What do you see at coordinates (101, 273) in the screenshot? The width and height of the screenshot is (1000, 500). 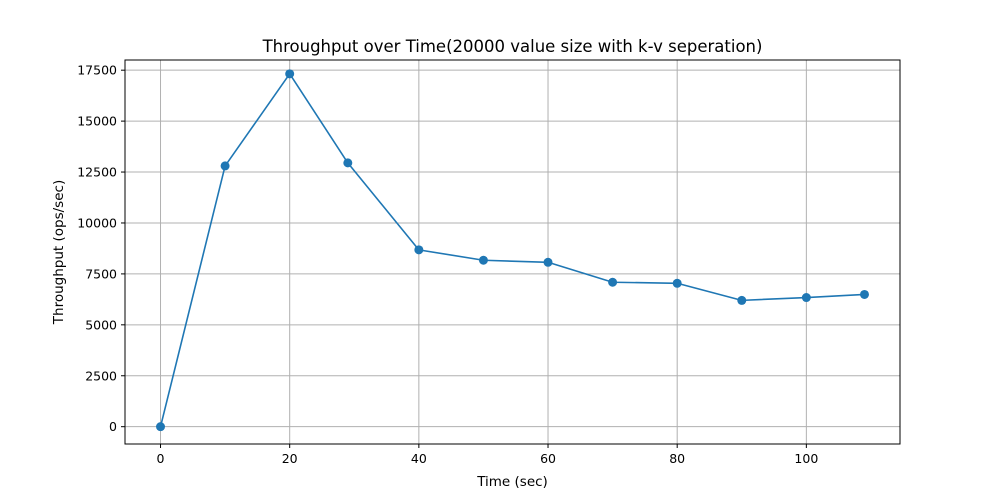 I see `y-tick-label: 7500` at bounding box center [101, 273].